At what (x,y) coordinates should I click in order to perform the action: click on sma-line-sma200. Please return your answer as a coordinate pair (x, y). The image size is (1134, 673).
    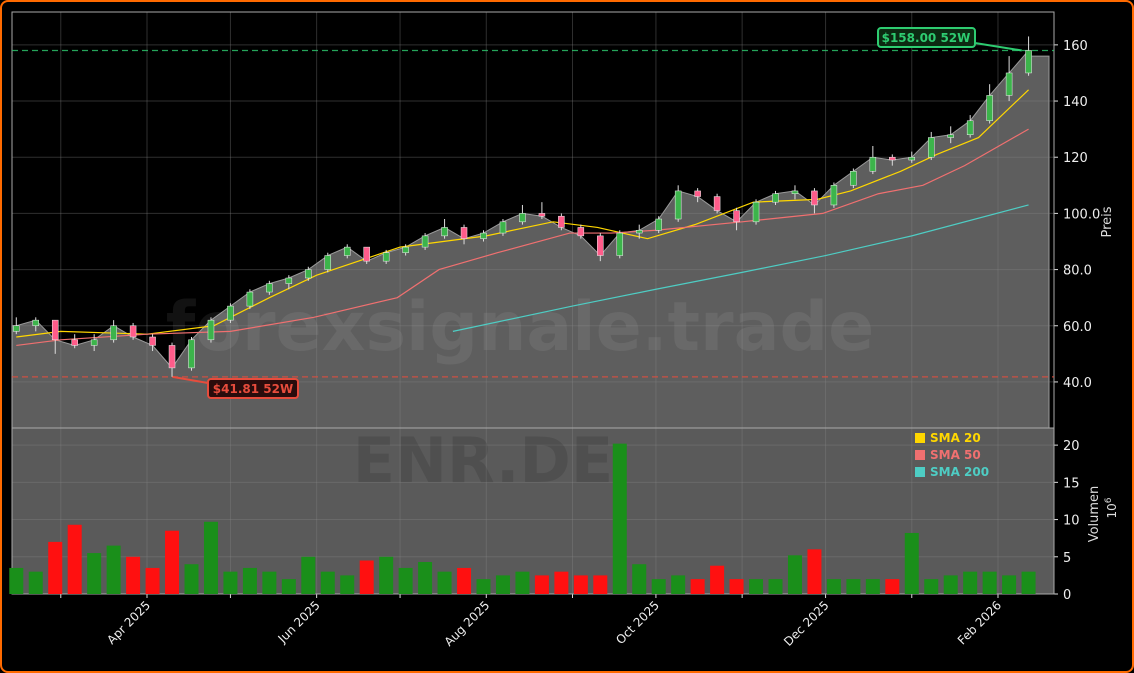
    Looking at the image, I should click on (740, 268).